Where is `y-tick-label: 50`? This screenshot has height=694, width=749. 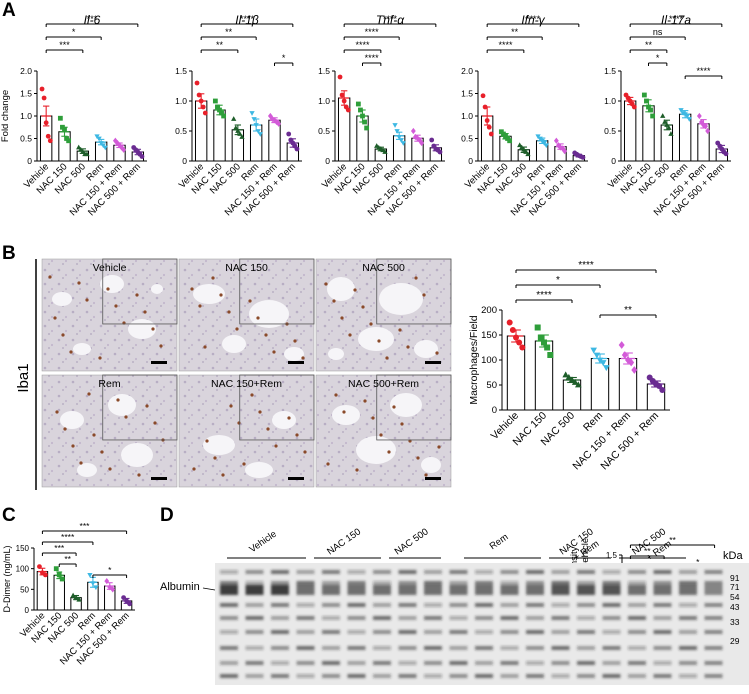
y-tick-label: 50 is located at coordinates (491, 385).